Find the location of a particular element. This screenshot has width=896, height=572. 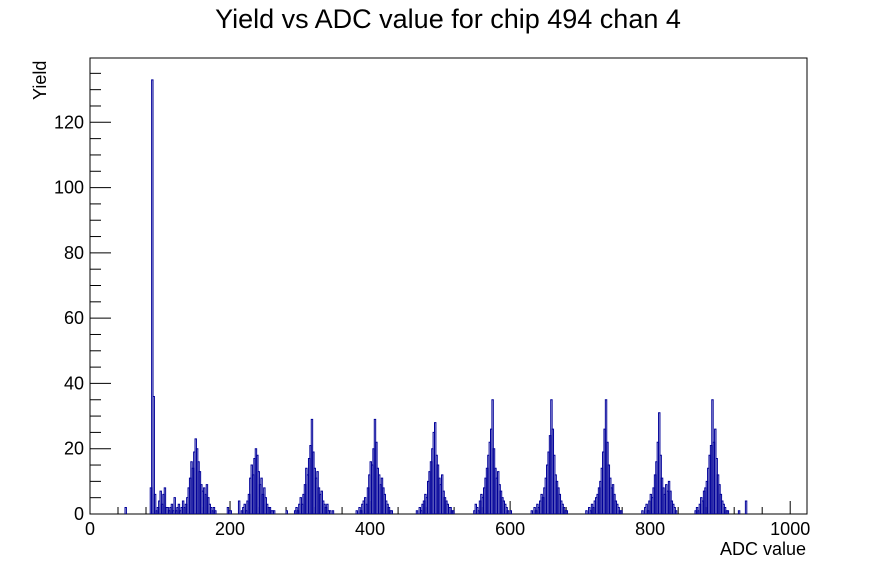

x-tick-label: 200 is located at coordinates (230, 529).